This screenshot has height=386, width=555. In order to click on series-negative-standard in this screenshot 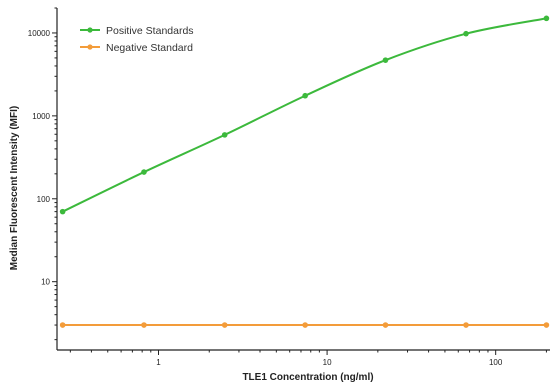, I will do `click(304, 325)`.